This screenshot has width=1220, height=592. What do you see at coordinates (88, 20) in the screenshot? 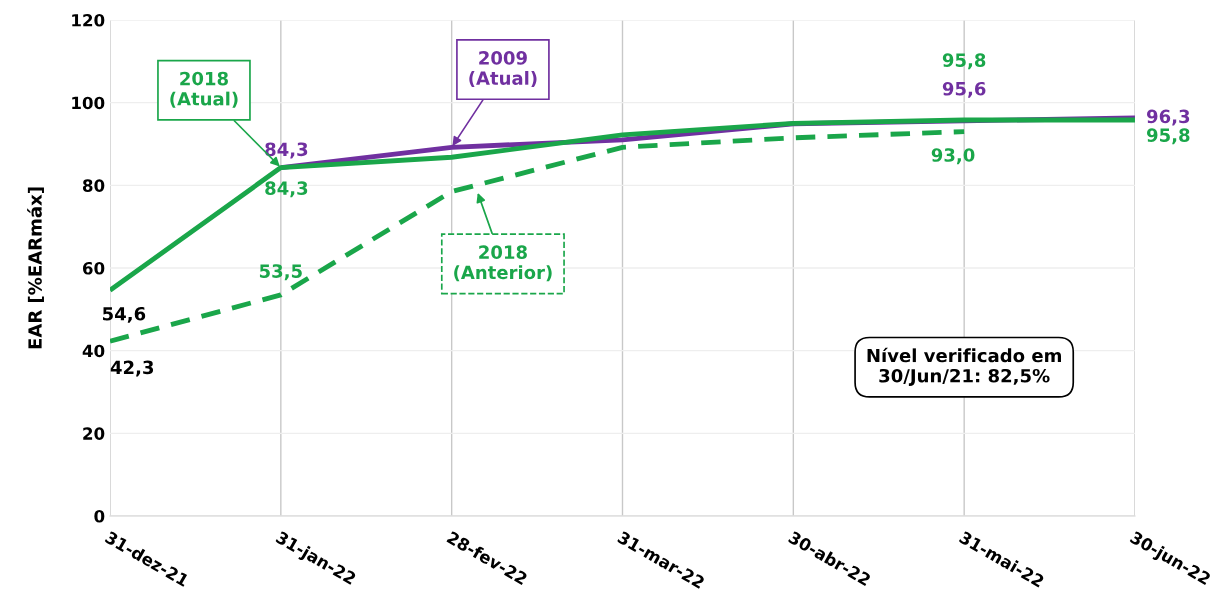
I see `y-tick-label: 120` at bounding box center [88, 20].